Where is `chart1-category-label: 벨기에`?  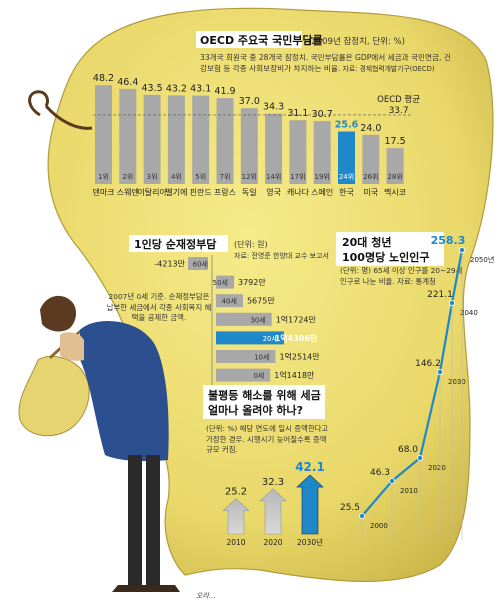
chart1-category-label: 벨기에 is located at coordinates (176, 192).